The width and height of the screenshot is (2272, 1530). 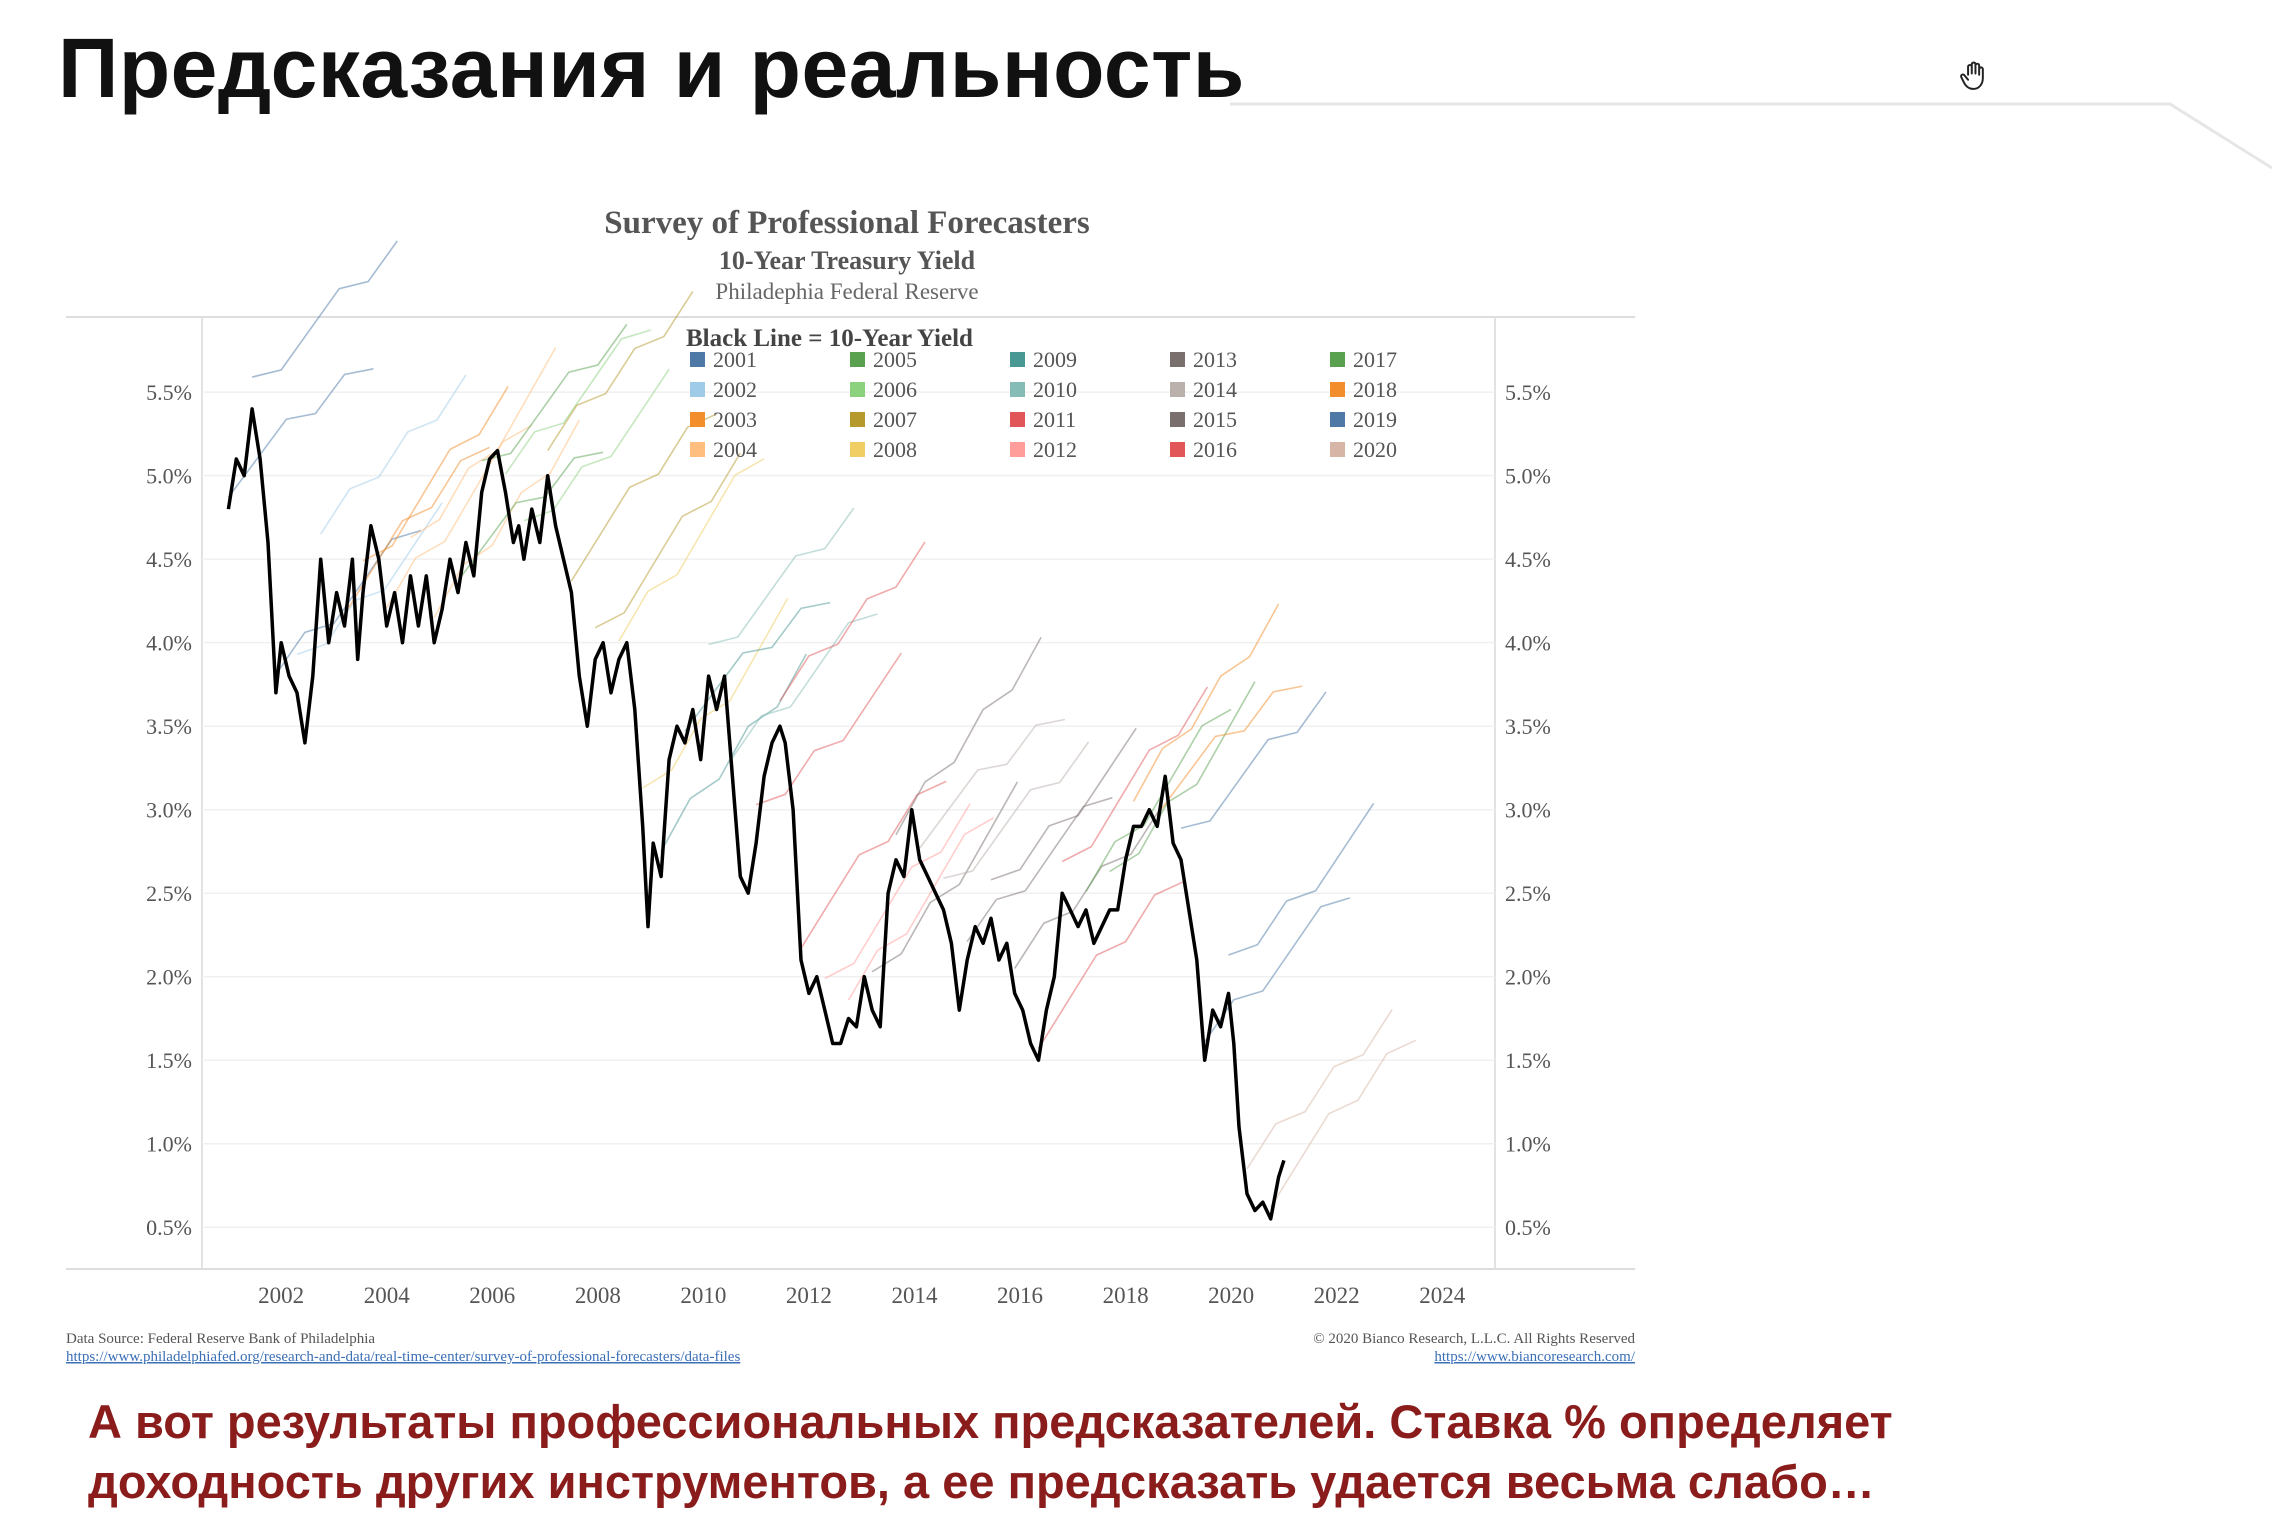 I want to click on x-tick-label: 2020, so click(x=1231, y=1295).